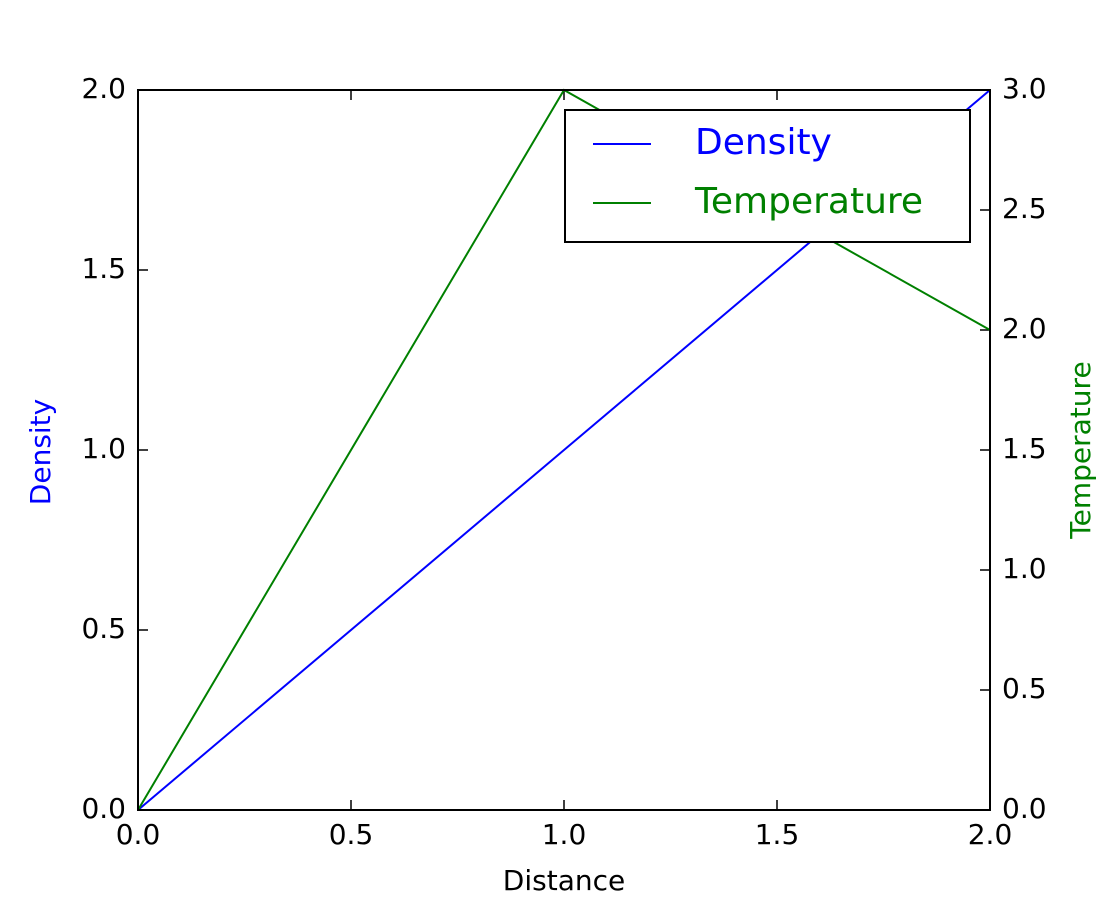 This screenshot has width=1100, height=904. What do you see at coordinates (1024, 328) in the screenshot?
I see `y2-tick-label: 2.0` at bounding box center [1024, 328].